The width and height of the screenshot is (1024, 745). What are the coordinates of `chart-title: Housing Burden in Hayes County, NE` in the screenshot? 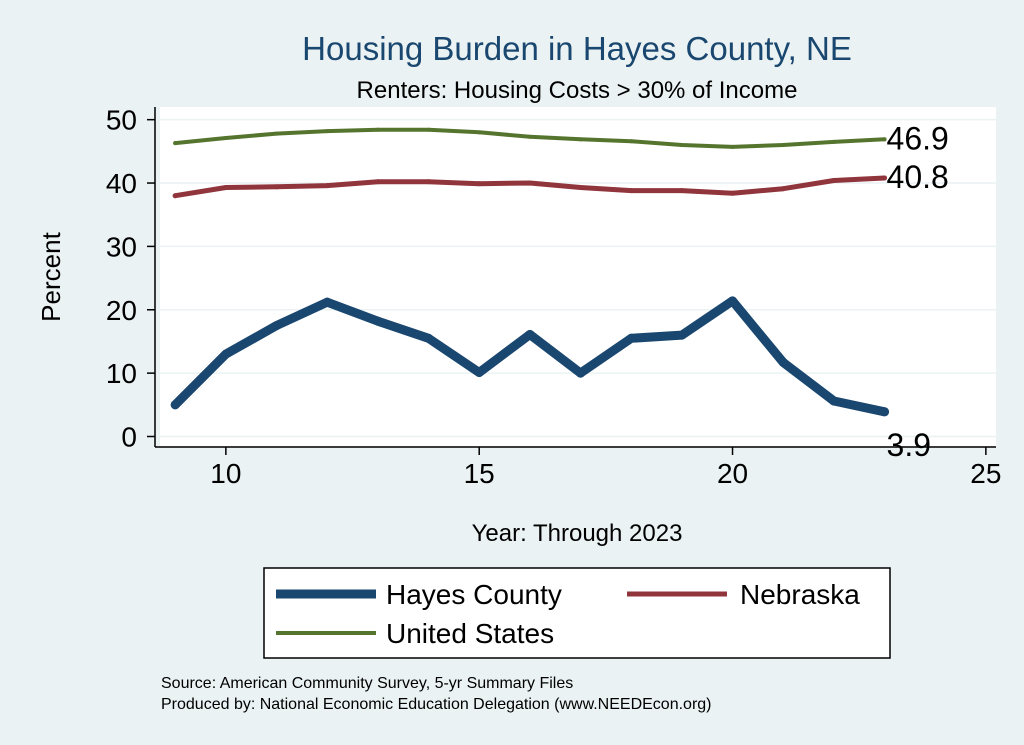 It's located at (577, 48).